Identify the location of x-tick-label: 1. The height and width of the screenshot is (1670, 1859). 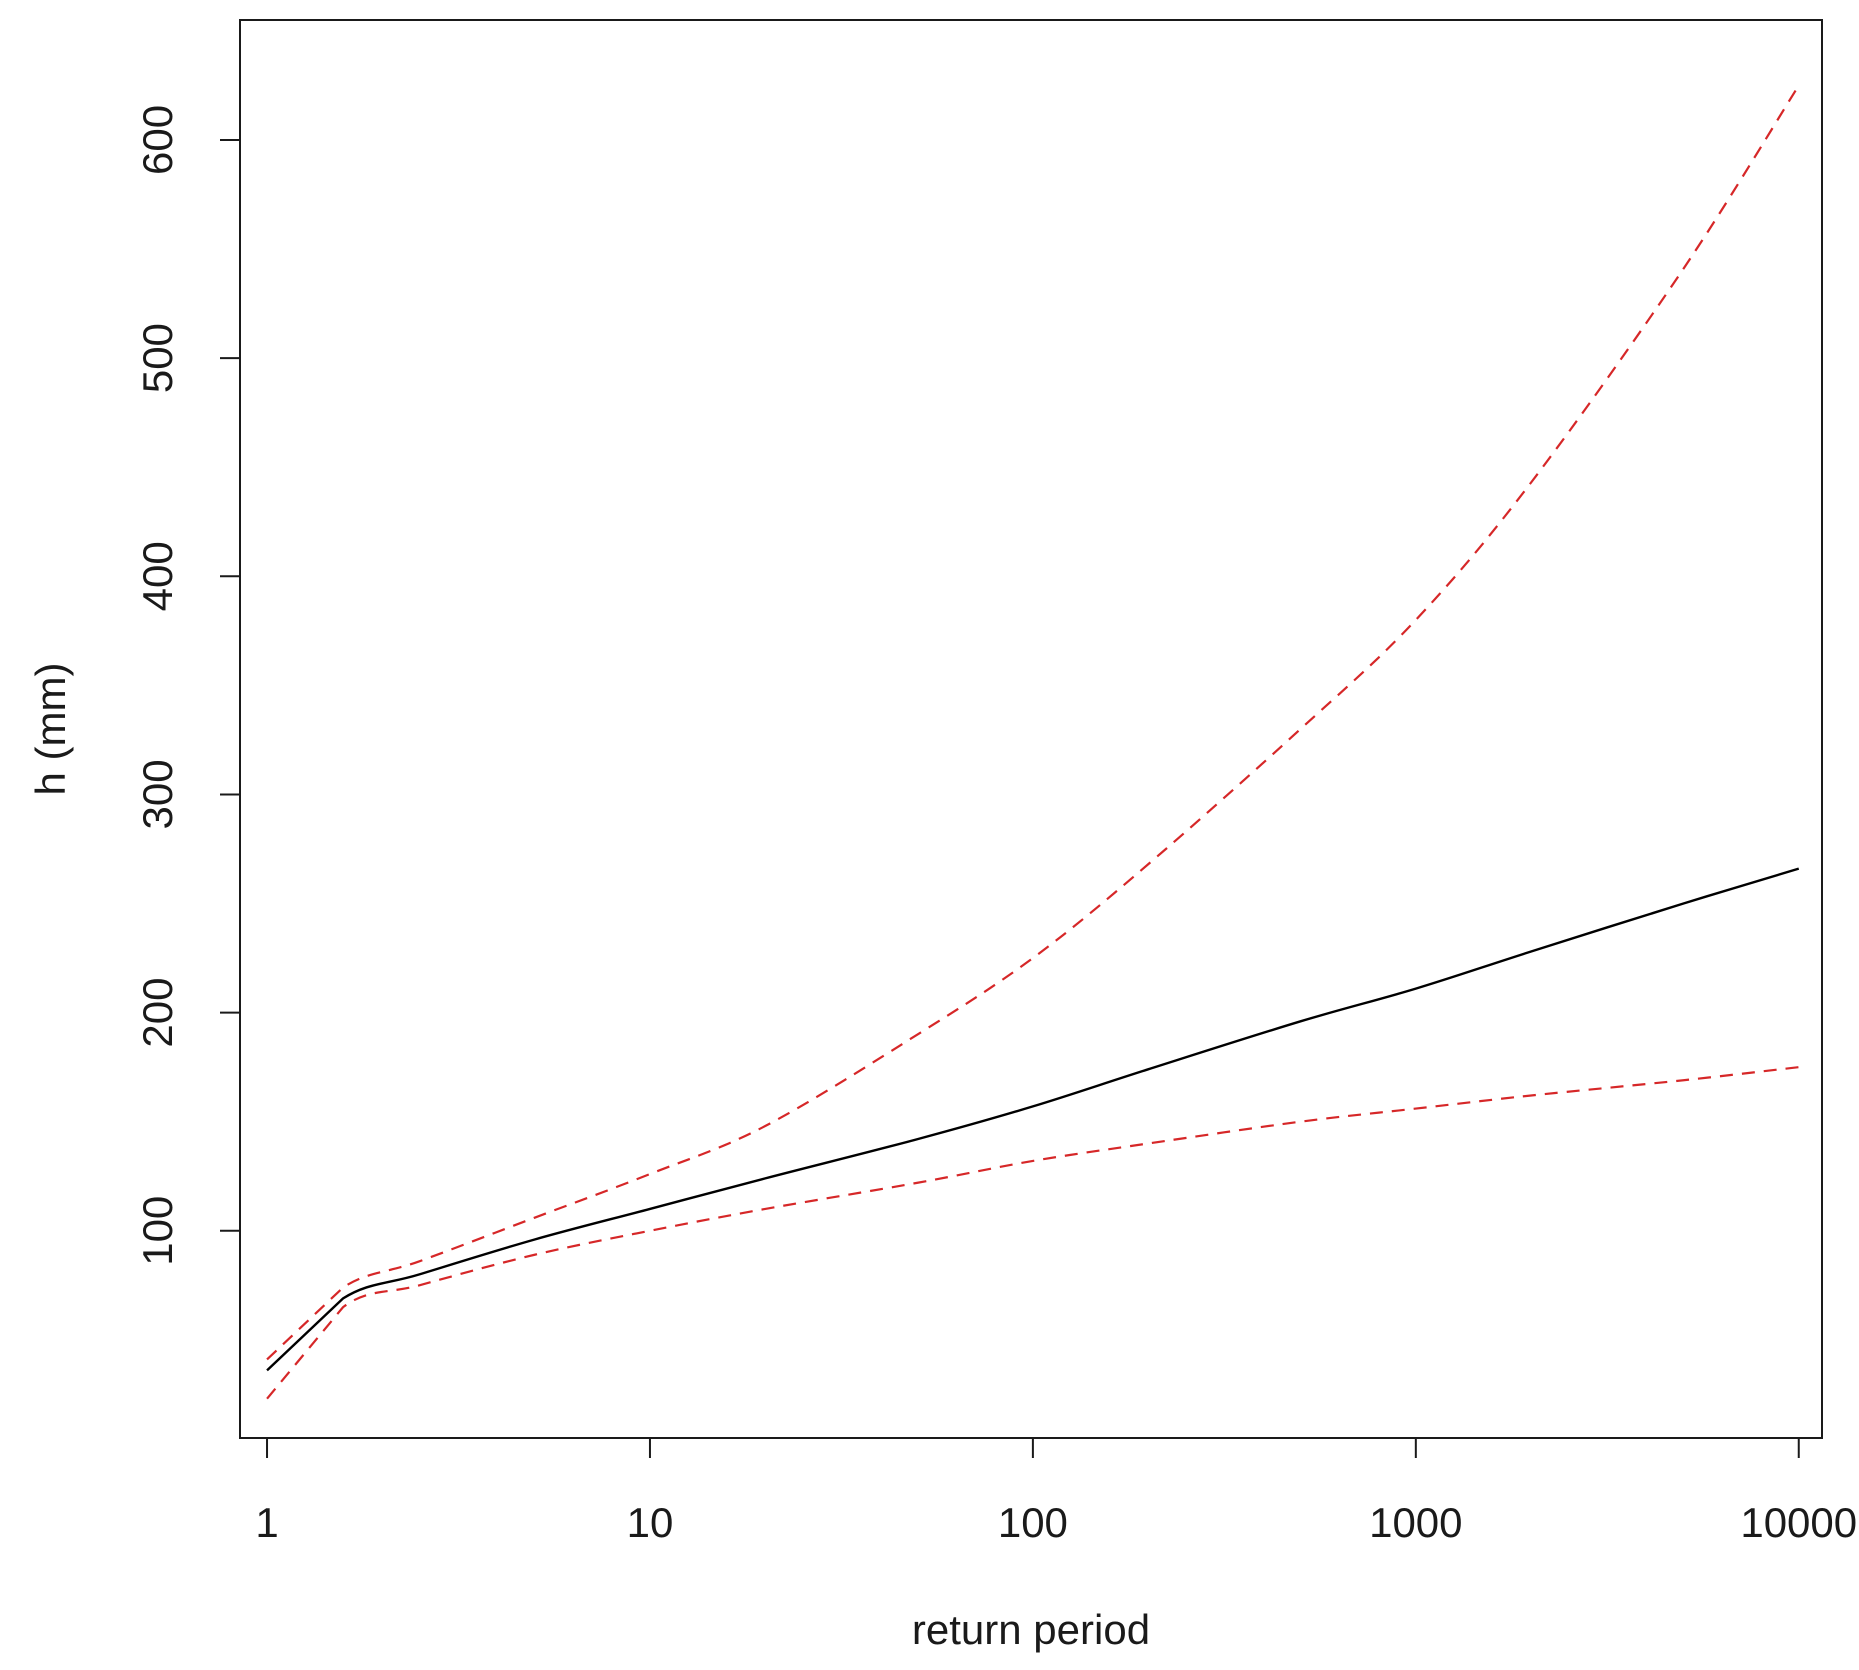
(266, 1522).